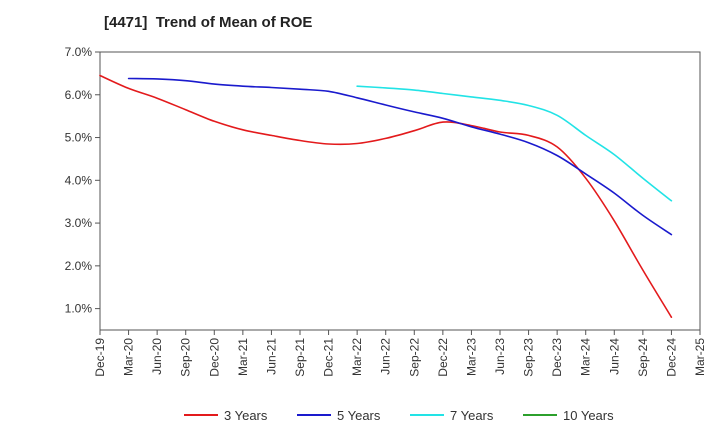  Describe the element at coordinates (208, 22) in the screenshot. I see `chart-title: [4471] Trend of Mean of ROE` at that location.